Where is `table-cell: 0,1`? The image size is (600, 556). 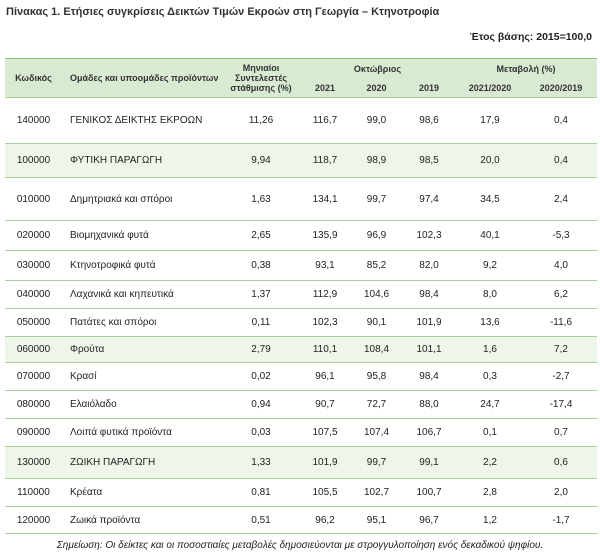 table-cell: 0,1 is located at coordinates (490, 432).